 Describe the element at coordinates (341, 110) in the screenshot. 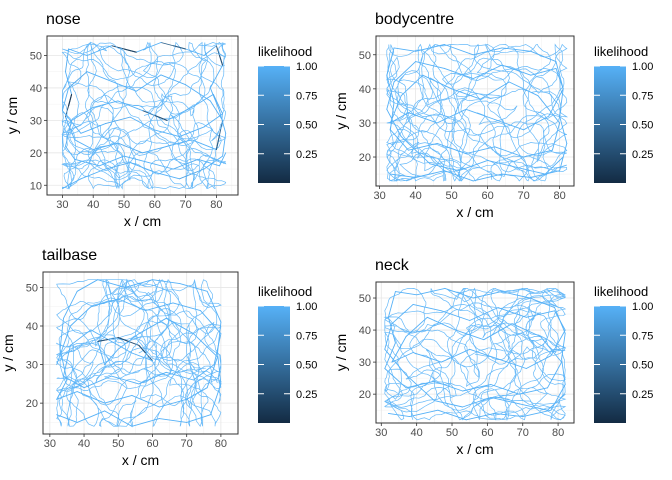

I see `y-axis-label: y / cm` at that location.